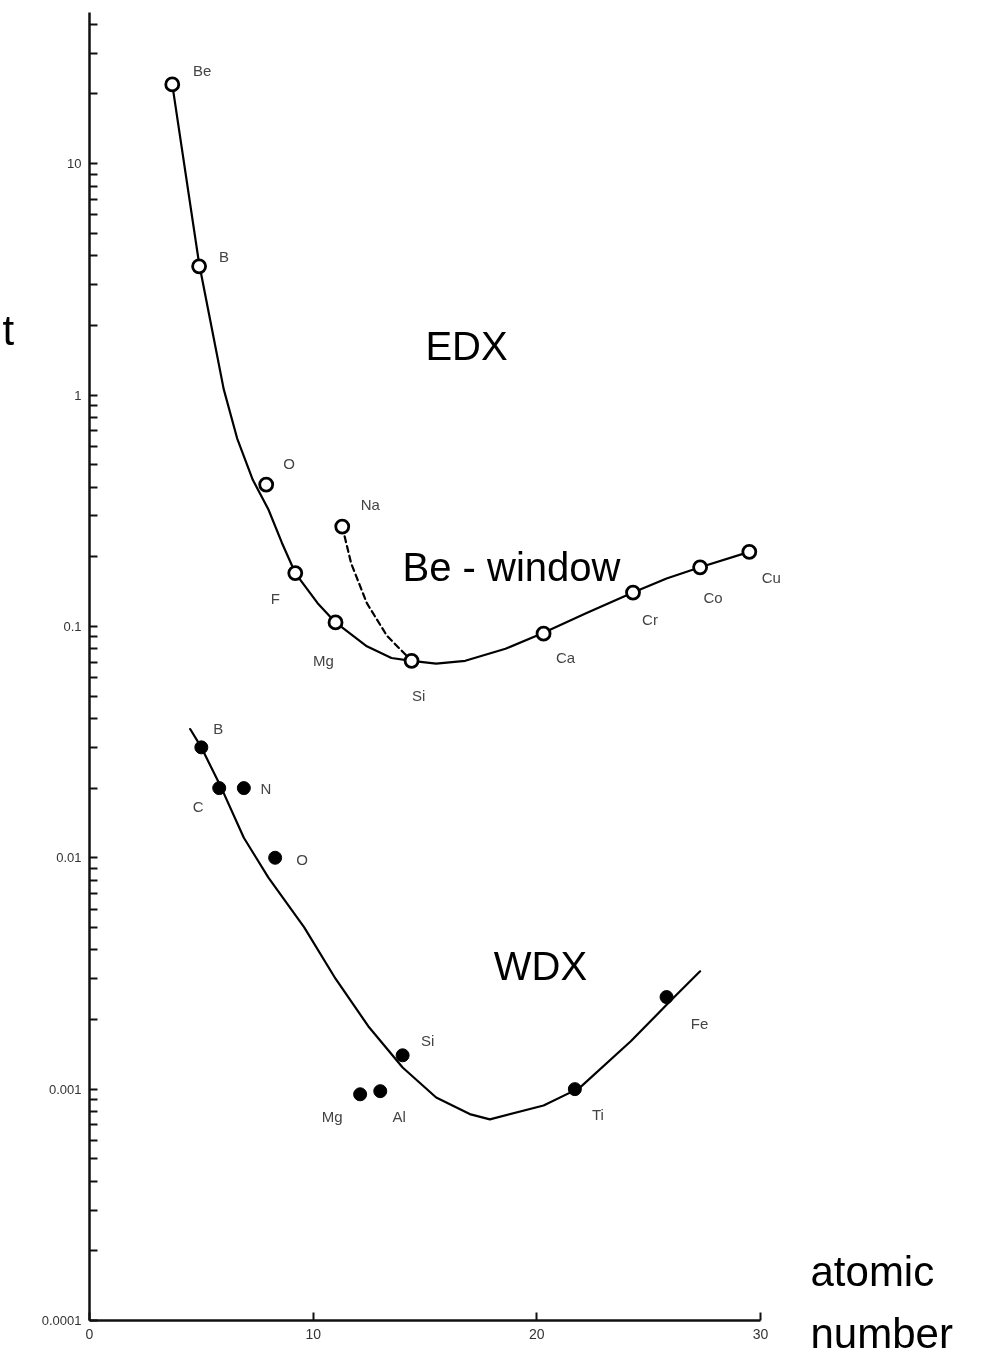 The height and width of the screenshot is (1358, 997). What do you see at coordinates (72, 626) in the screenshot?
I see `y-tick-label: 0.1` at bounding box center [72, 626].